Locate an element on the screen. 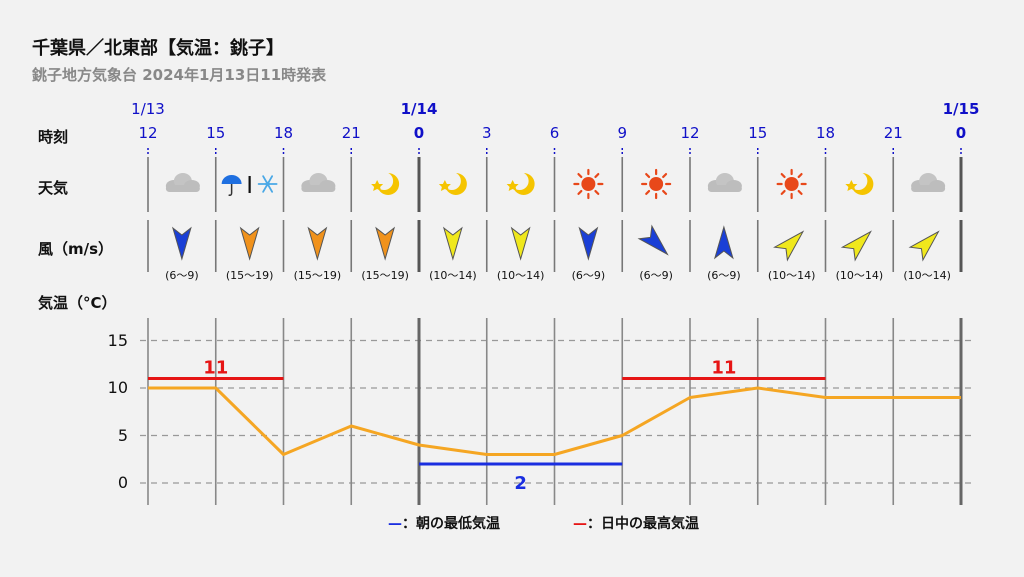 This screenshot has height=577, width=1024. row-label-wind: 風（m/s） is located at coordinates (76, 249).